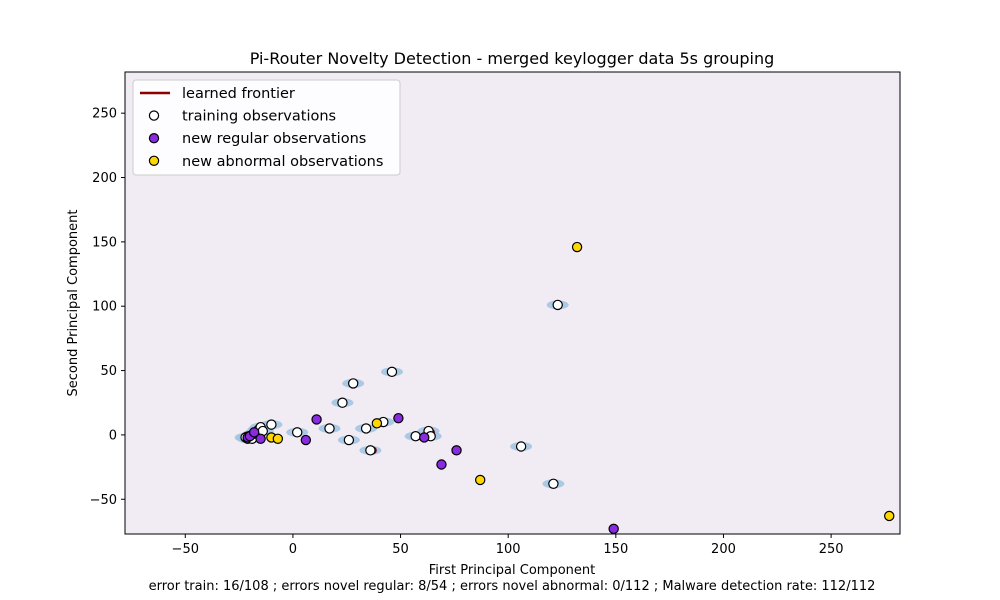  Describe the element at coordinates (615, 549) in the screenshot. I see `x-tick-label-4: 150` at that location.